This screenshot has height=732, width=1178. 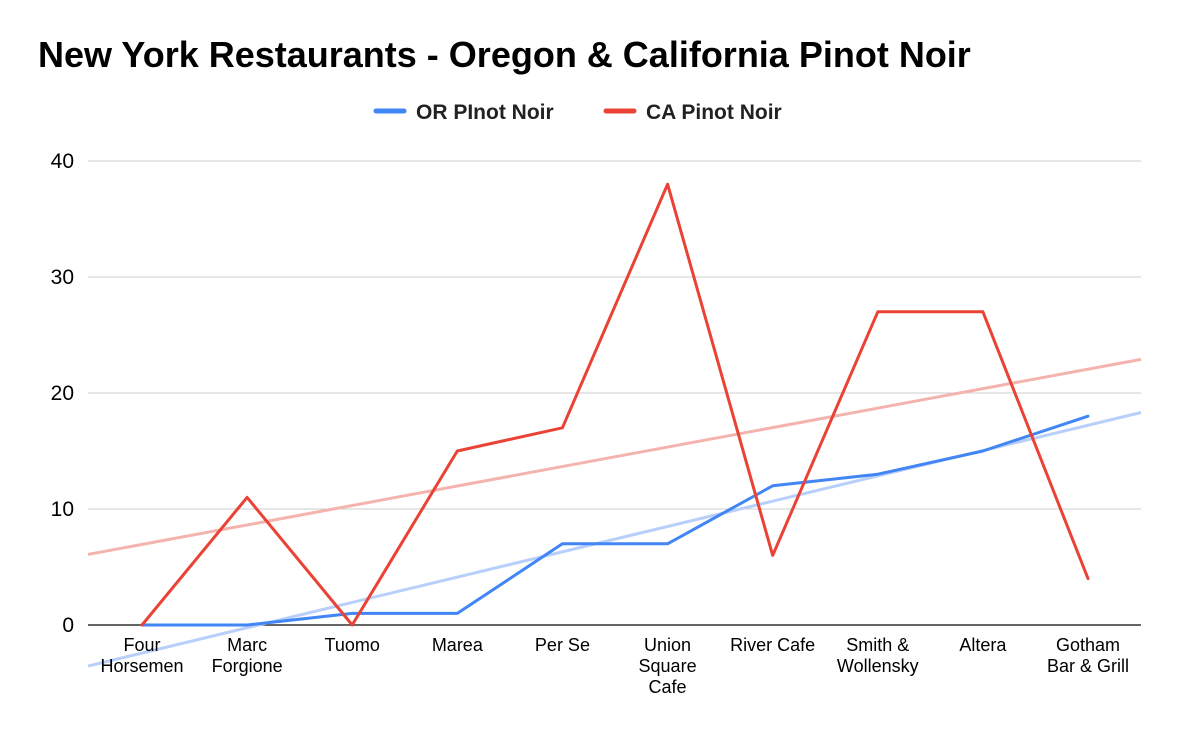 I want to click on y-tick-label: 20, so click(x=62, y=393).